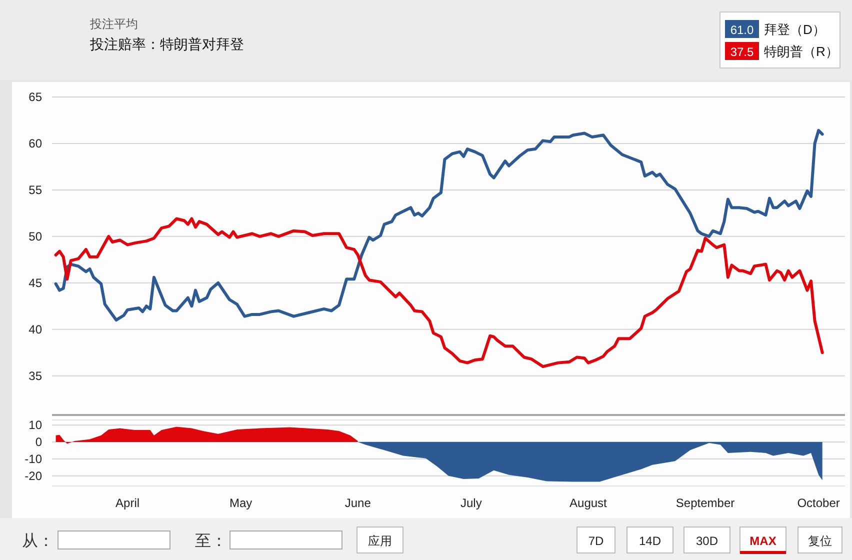 This screenshot has width=852, height=560. What do you see at coordinates (166, 44) in the screenshot?
I see `chart-title: 投注赔率：特朗普对拜登` at bounding box center [166, 44].